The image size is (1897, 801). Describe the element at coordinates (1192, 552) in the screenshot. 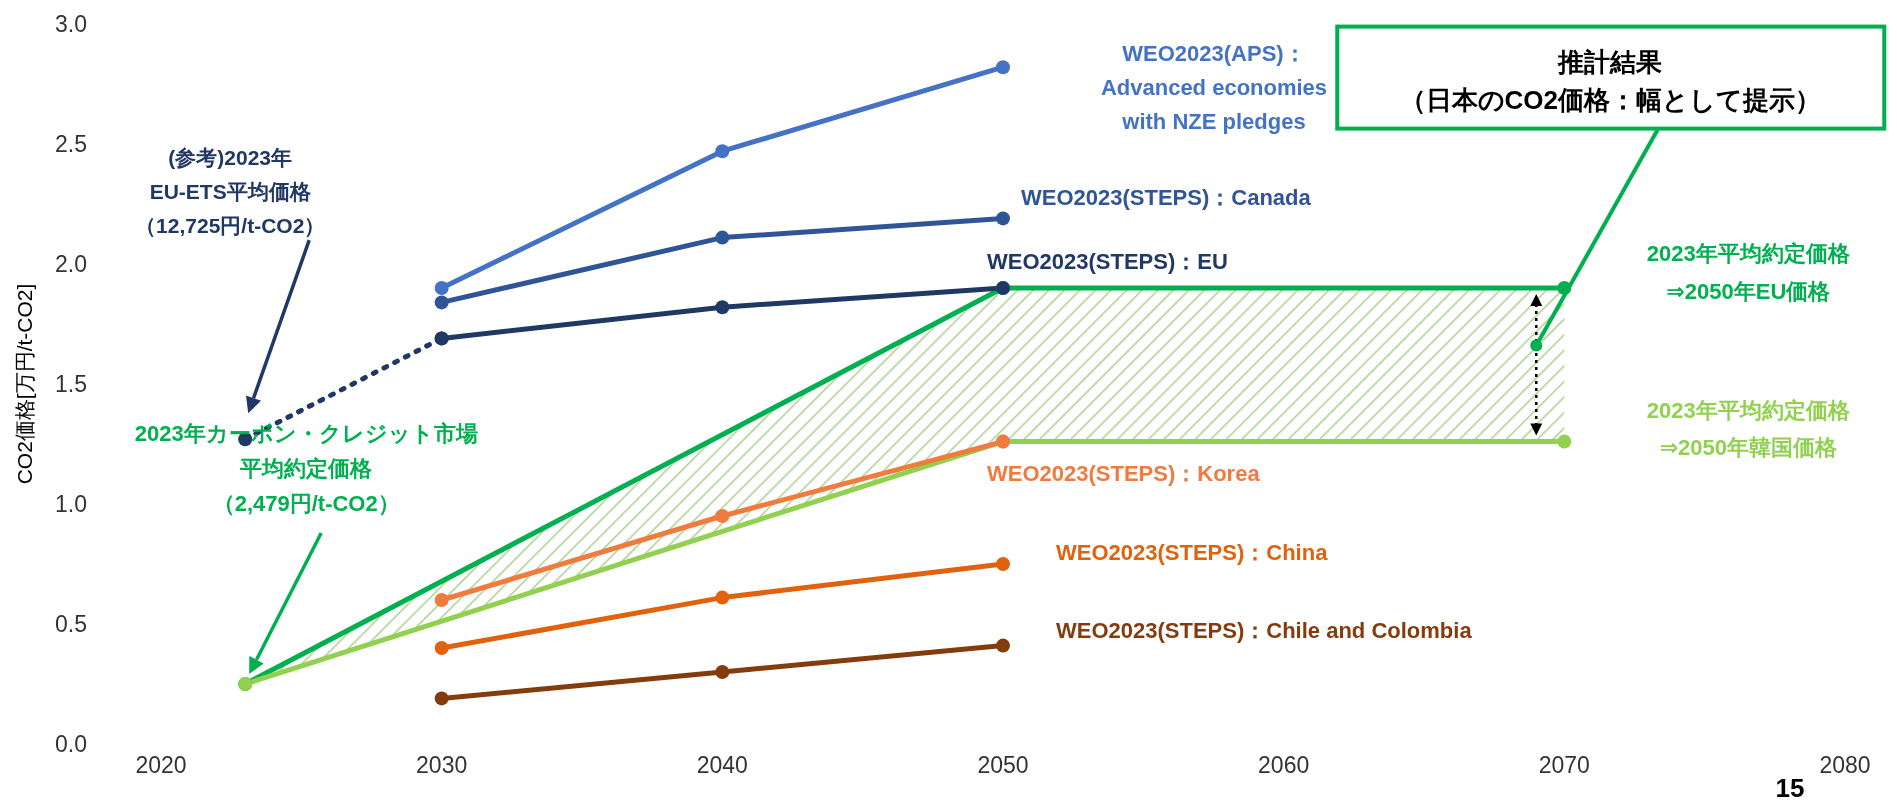

I see `text: WEO2023(STEPS)：China` at that location.